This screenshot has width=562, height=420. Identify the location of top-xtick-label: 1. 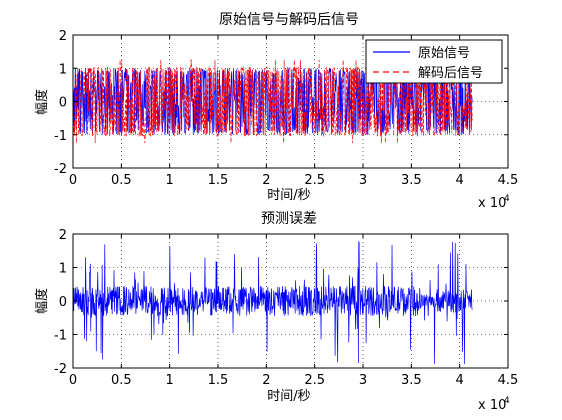
(170, 180).